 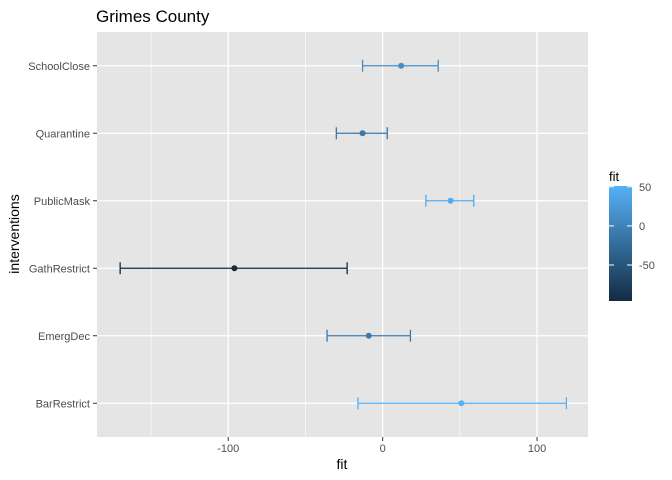 What do you see at coordinates (14, 233) in the screenshot?
I see `y-axis-title: interventions` at bounding box center [14, 233].